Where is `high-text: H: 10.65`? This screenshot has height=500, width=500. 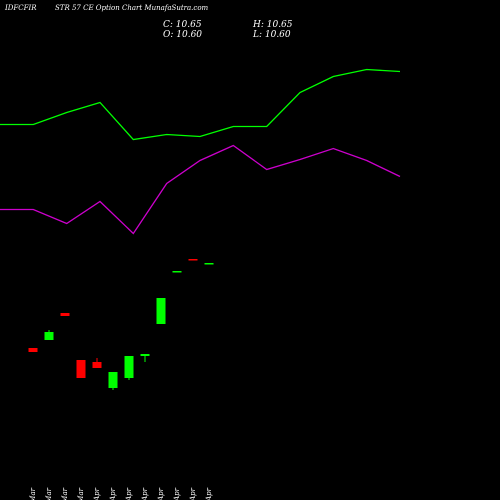 high-text: H: 10.65 is located at coordinates (272, 25).